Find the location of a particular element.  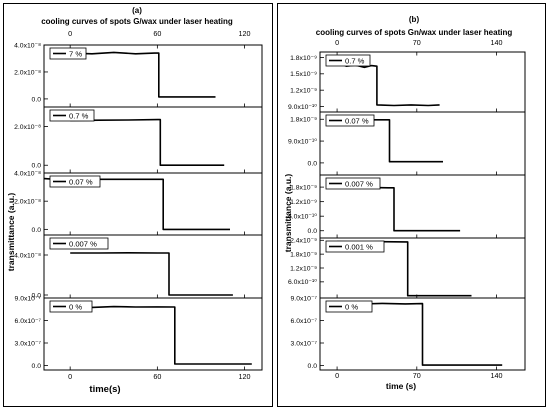

panel-b-label: (b) is located at coordinates (414, 19).